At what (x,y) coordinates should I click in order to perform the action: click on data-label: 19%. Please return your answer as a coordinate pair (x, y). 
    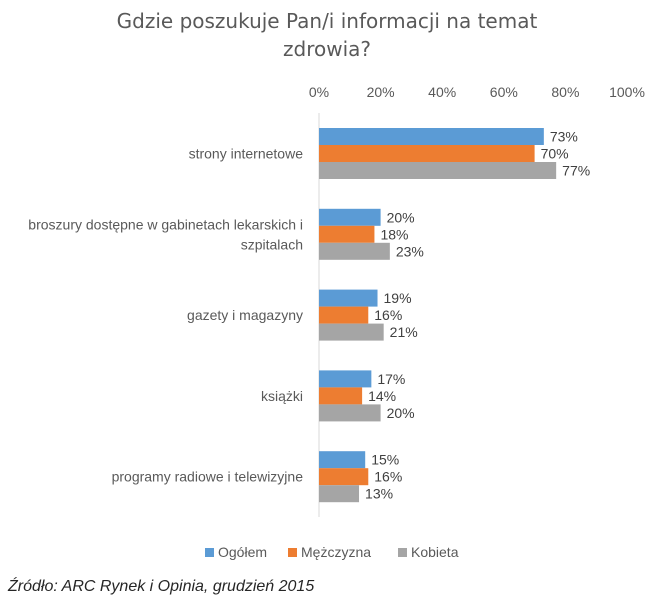
    Looking at the image, I should click on (398, 298).